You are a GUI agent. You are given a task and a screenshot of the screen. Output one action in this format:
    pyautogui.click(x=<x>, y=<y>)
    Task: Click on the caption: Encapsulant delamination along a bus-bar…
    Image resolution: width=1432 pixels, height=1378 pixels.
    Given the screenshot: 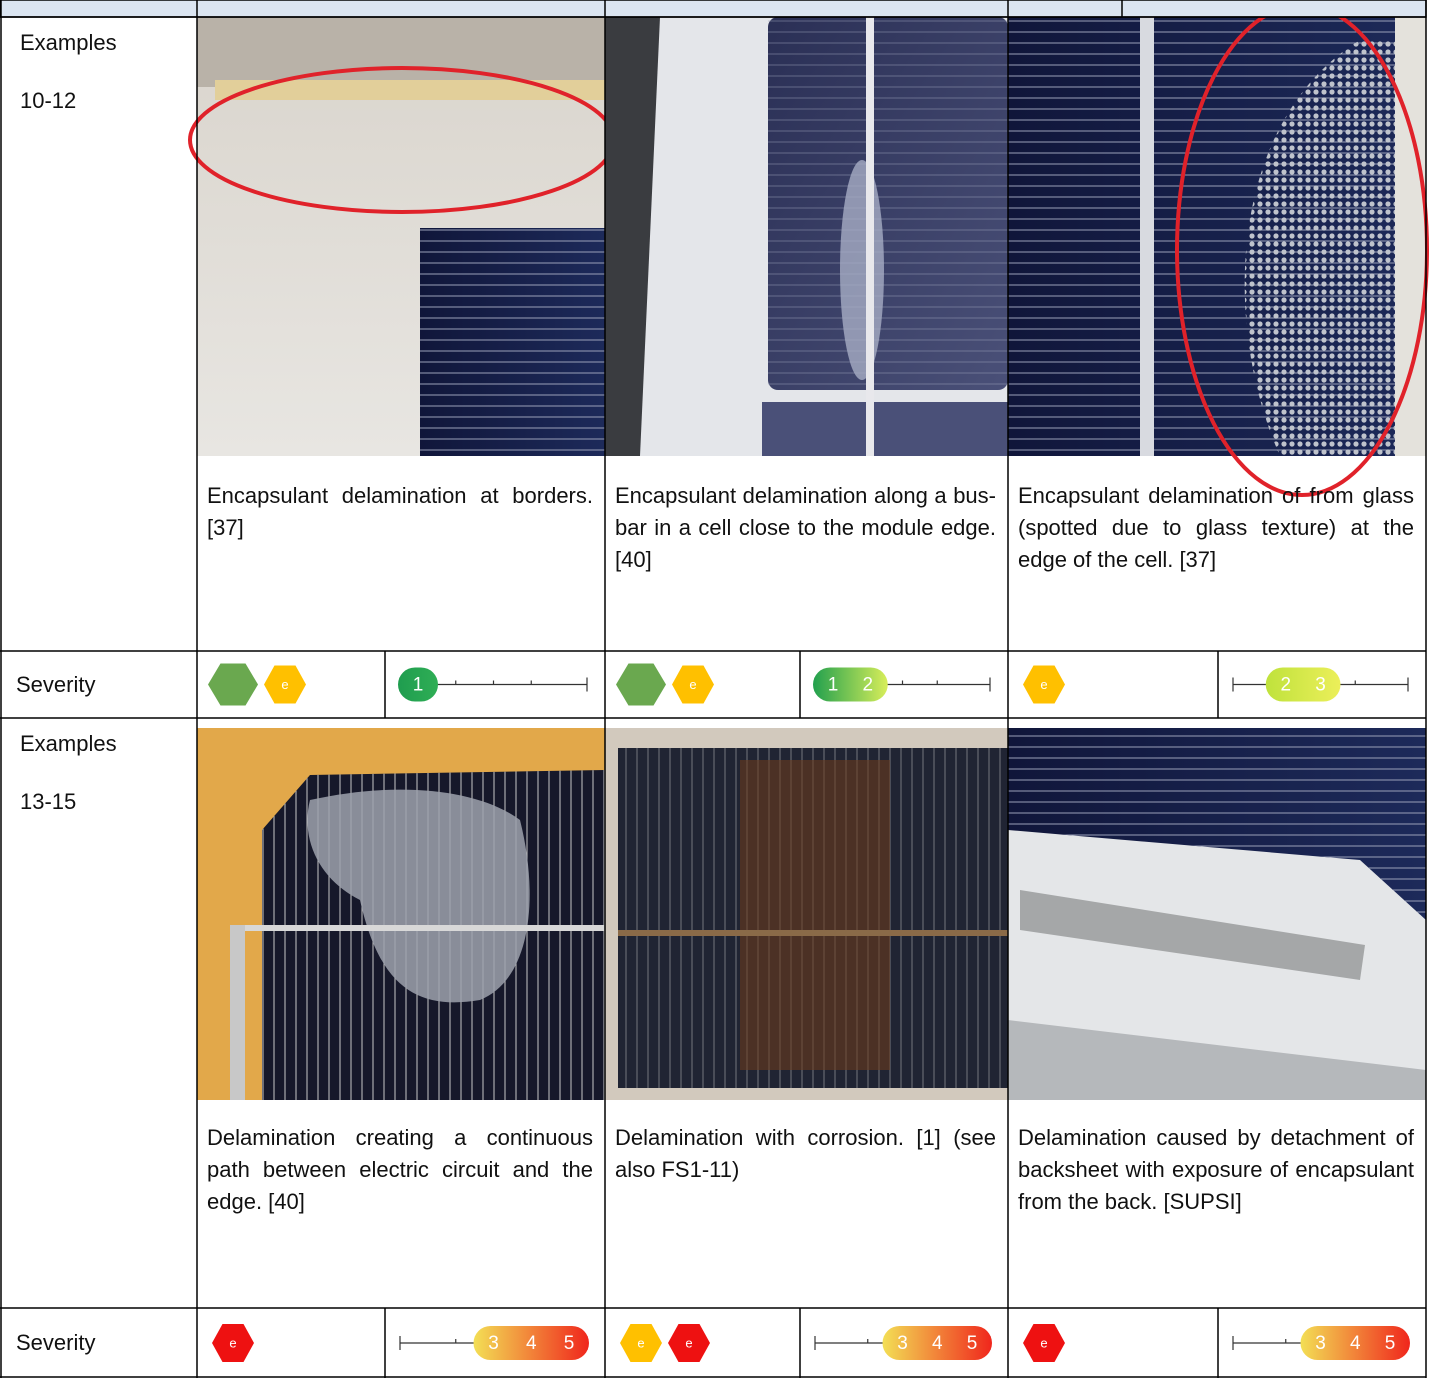 What is the action you would take?
    pyautogui.click(x=805, y=527)
    